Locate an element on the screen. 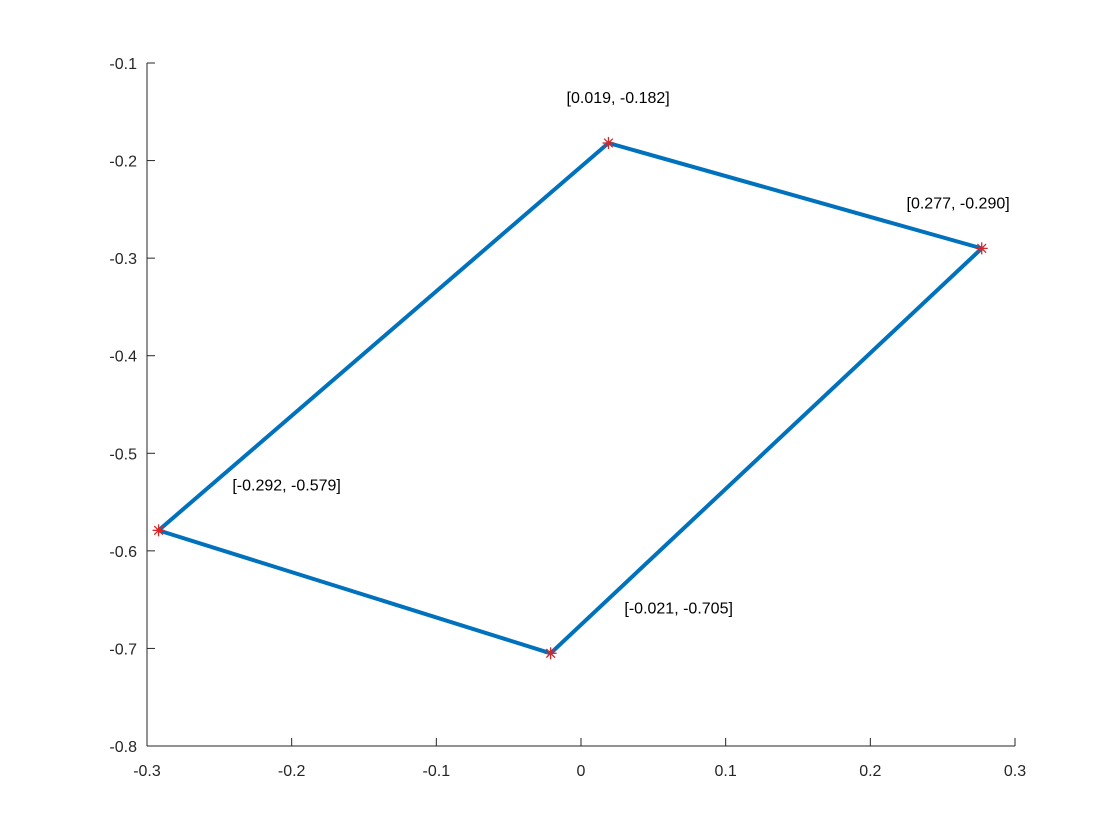  y-tick-label: -0.3 is located at coordinates (123, 259).